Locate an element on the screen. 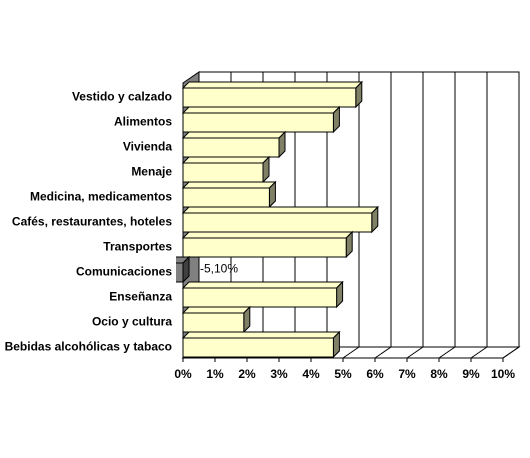  data-label: -5,10% is located at coordinates (219, 269).